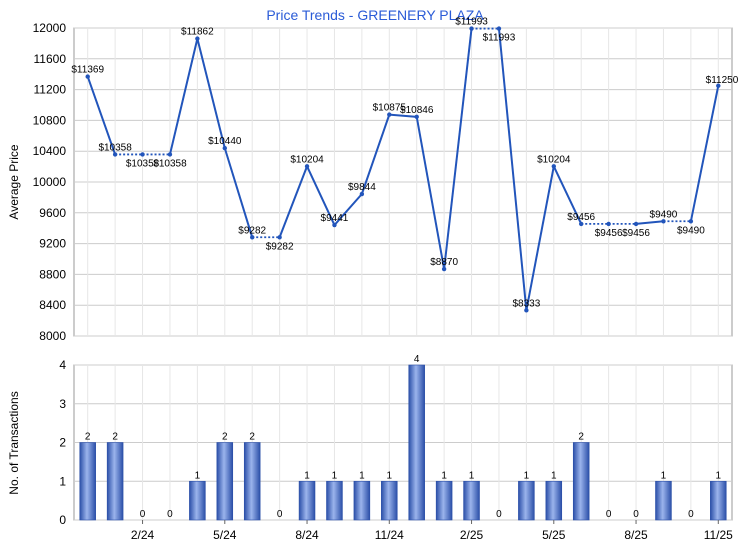 The image size is (740, 550). Describe the element at coordinates (636, 535) in the screenshot. I see `x-axis-tick-label: 8/25` at that location.